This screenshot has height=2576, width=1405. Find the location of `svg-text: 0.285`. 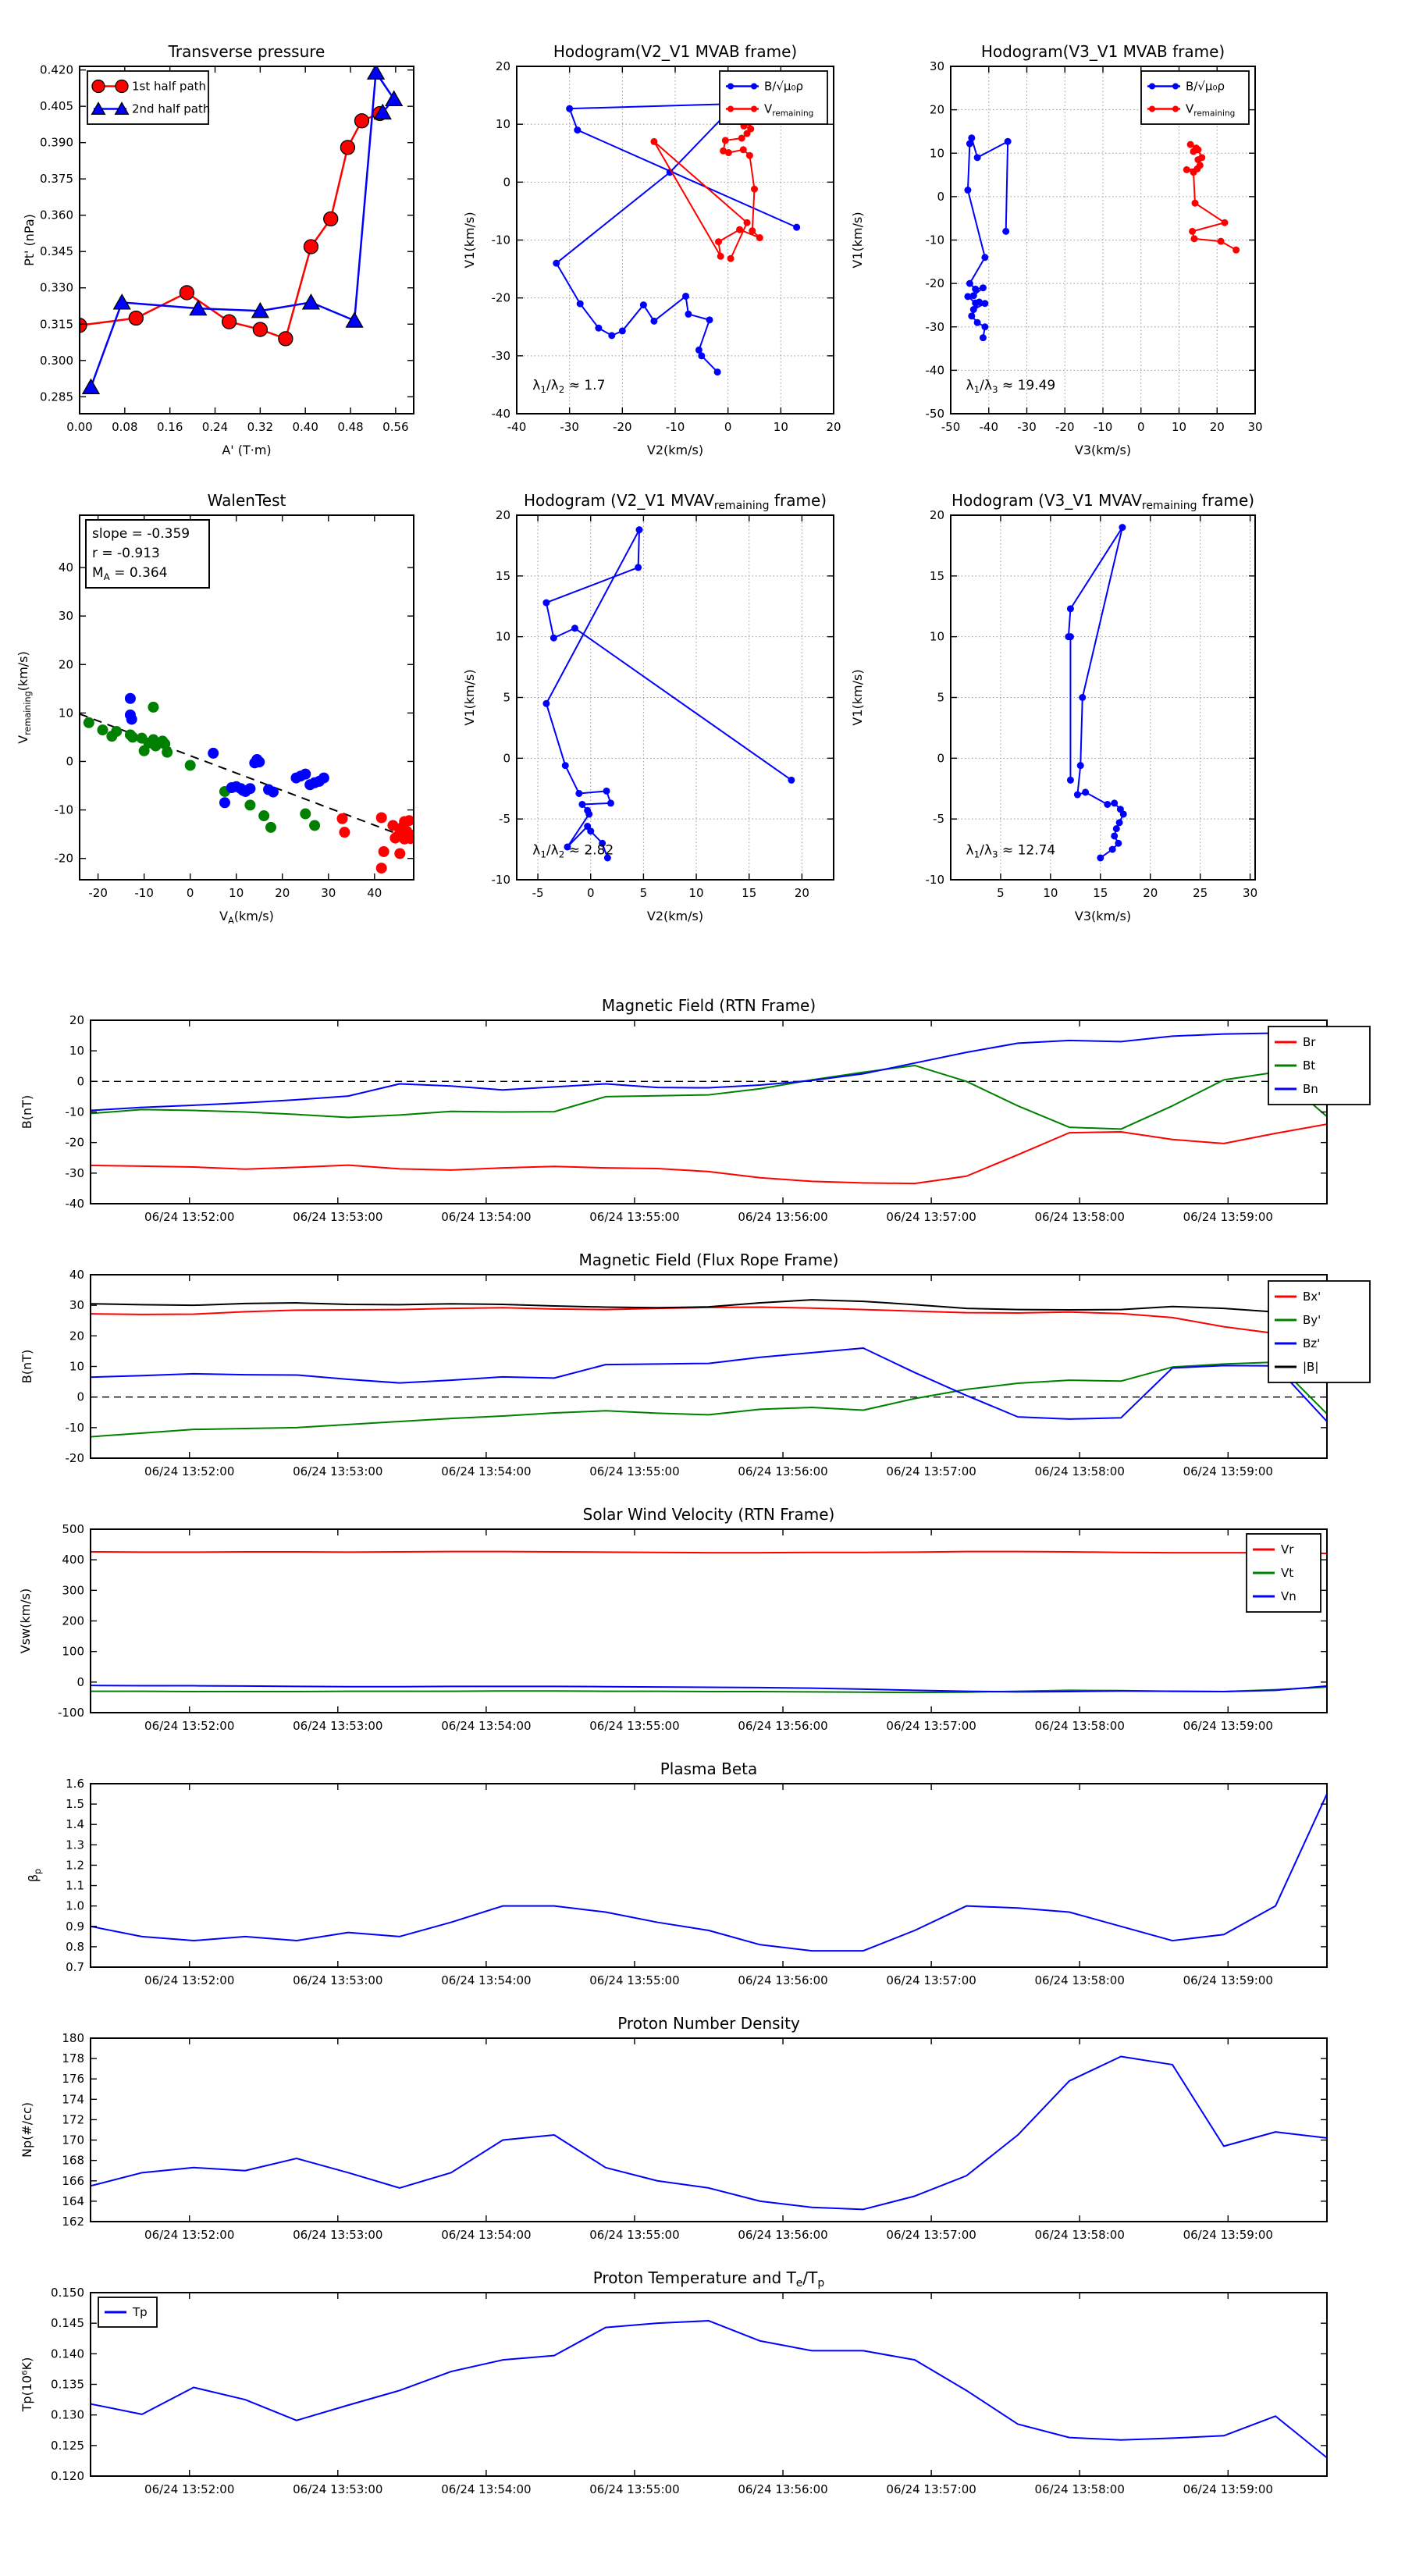

svg-text: 0.285 is located at coordinates (56, 397).